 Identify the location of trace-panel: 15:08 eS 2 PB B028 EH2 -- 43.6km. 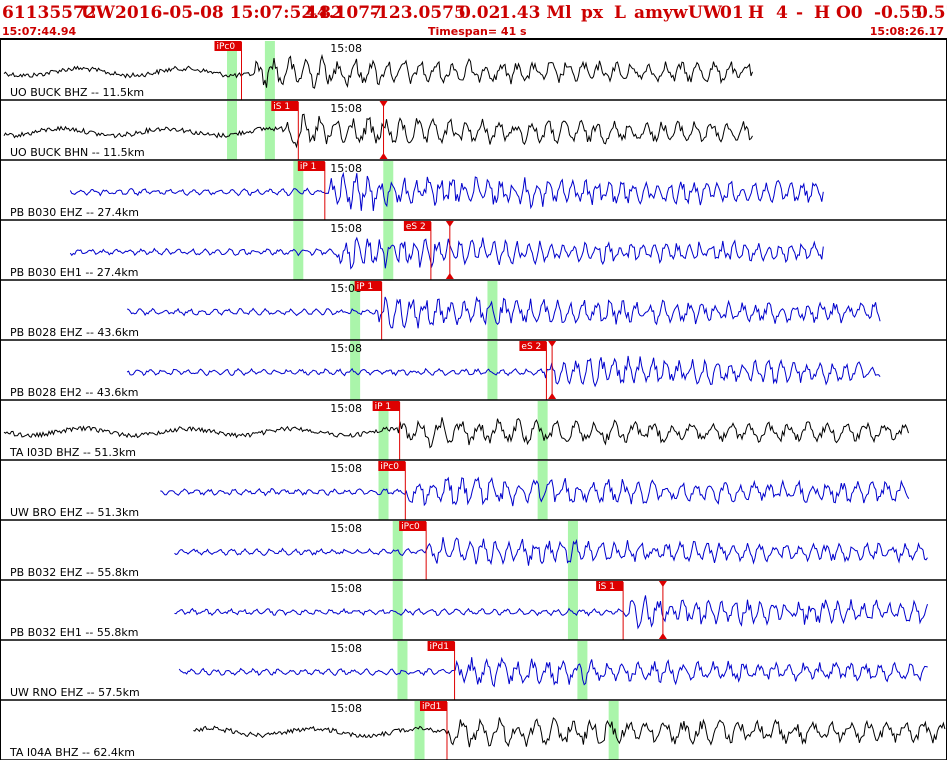
(473, 371).